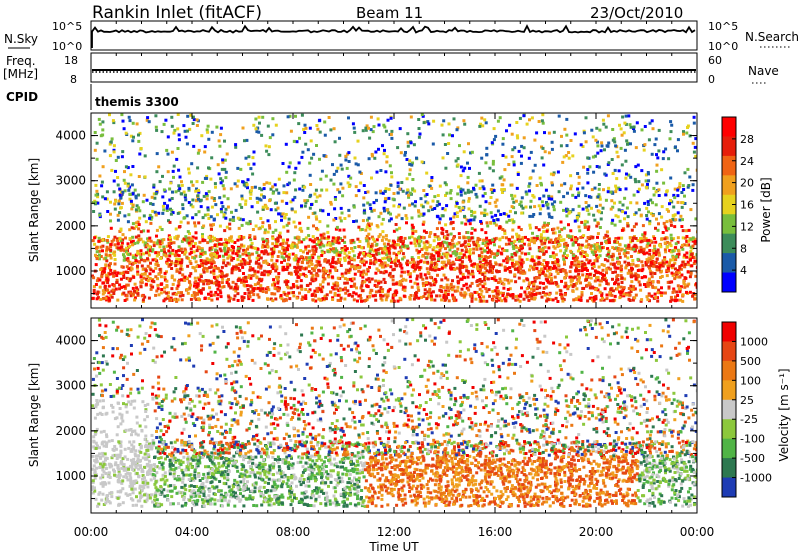 Image resolution: width=800 pixels, height=554 pixels. I want to click on station-title: Rankin Inlet (fitACF), so click(177, 13).